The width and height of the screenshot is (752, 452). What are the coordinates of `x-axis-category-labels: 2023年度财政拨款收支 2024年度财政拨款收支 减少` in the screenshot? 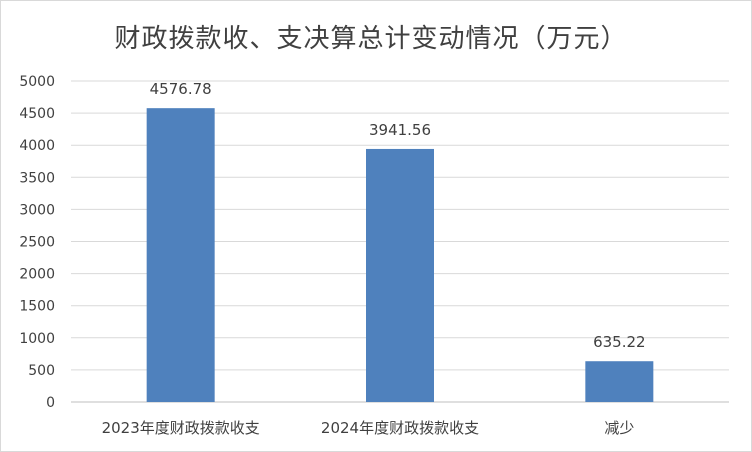 It's located at (368, 428).